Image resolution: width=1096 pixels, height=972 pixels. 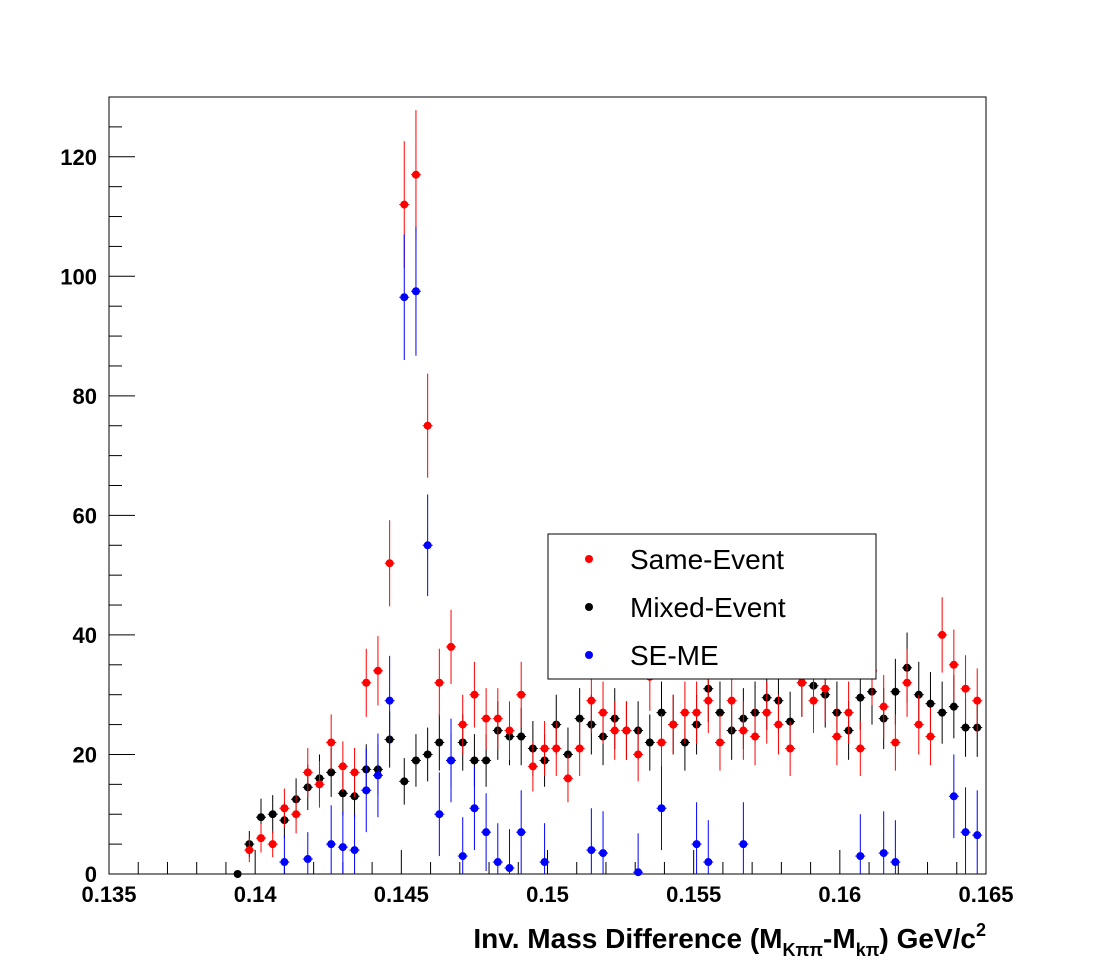 I want to click on x-tick-labels: 0.135 0.14 0.145 0.15 0.155 0.16 0.165, so click(x=547, y=894).